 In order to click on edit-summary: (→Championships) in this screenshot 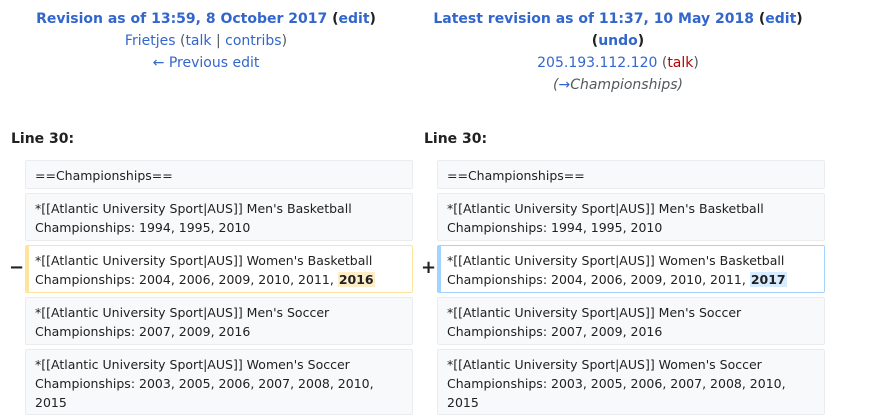, I will do `click(618, 85)`.